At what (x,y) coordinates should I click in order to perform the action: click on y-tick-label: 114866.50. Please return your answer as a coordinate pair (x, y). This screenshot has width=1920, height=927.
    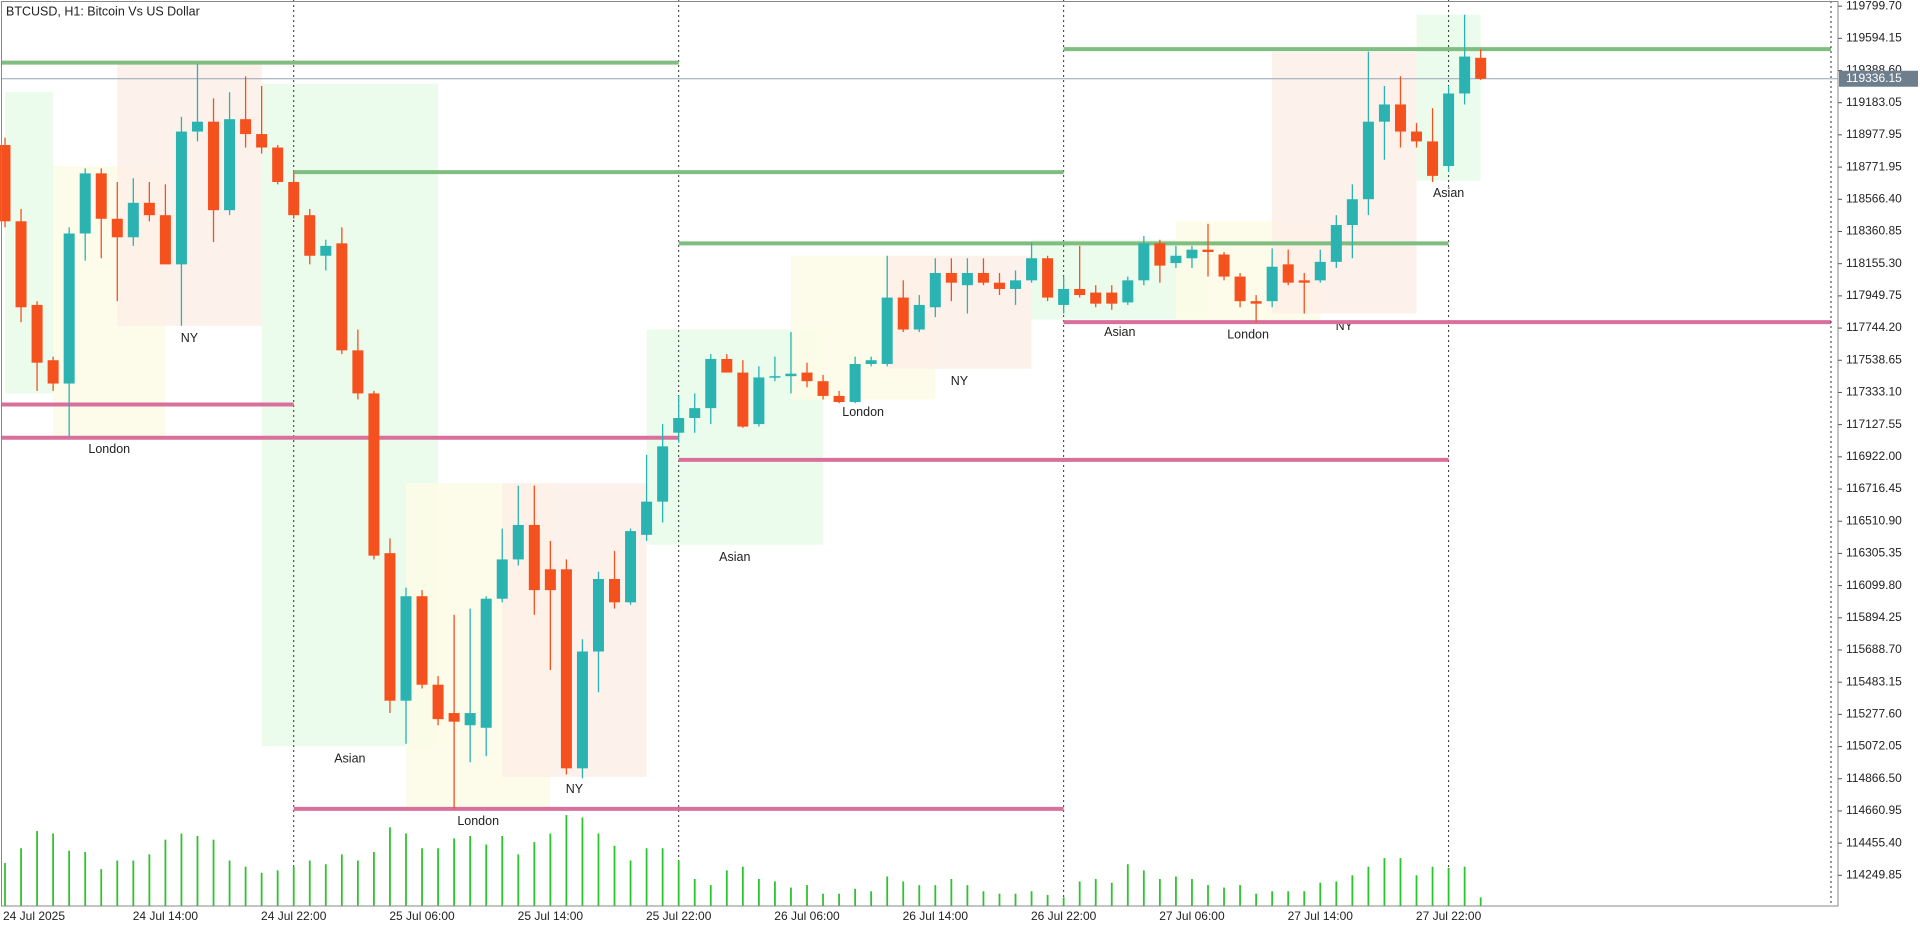
    Looking at the image, I should click on (1874, 778).